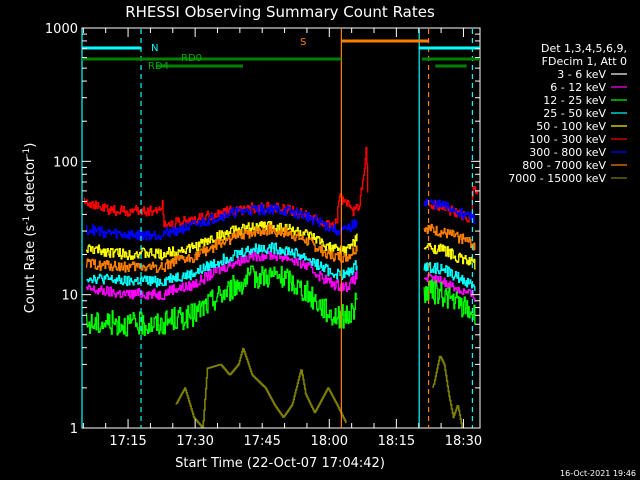 The height and width of the screenshot is (480, 640). I want to click on series-line-800-to-7000keV-part1, so click(221, 248).